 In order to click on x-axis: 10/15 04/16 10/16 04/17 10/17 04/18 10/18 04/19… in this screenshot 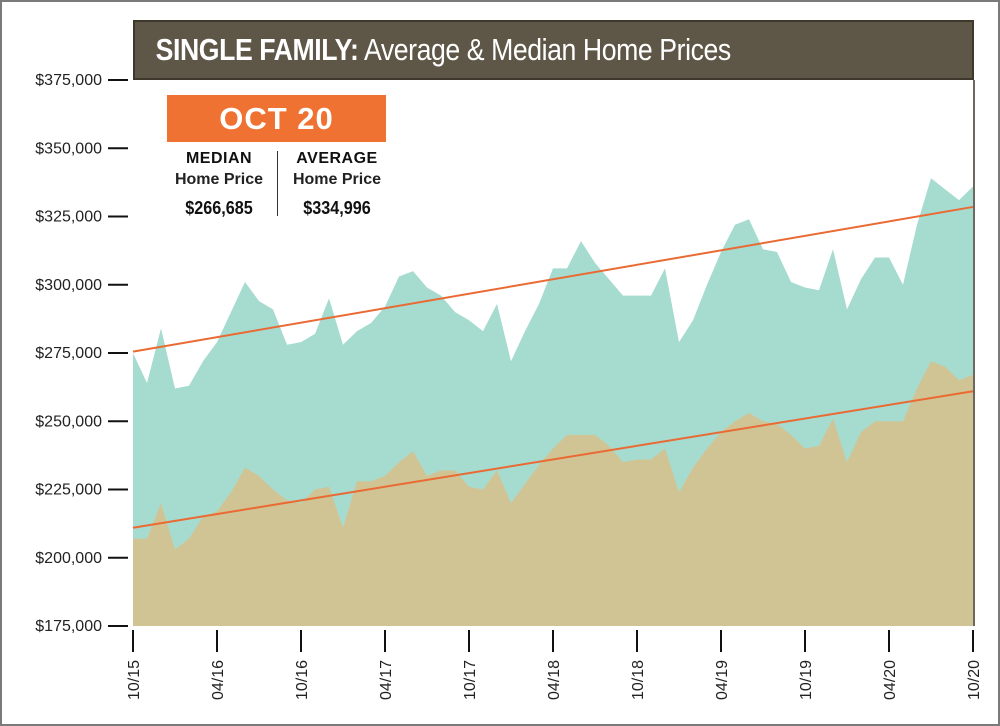, I will do `click(554, 665)`.